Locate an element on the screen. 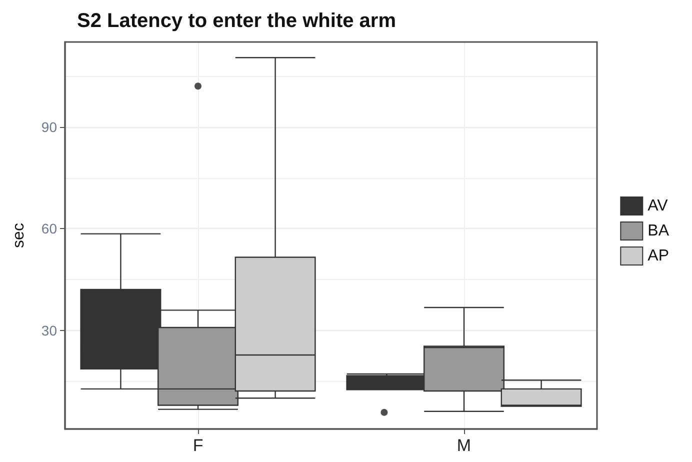 This screenshot has height=462, width=692. legend-label: AV is located at coordinates (658, 206).